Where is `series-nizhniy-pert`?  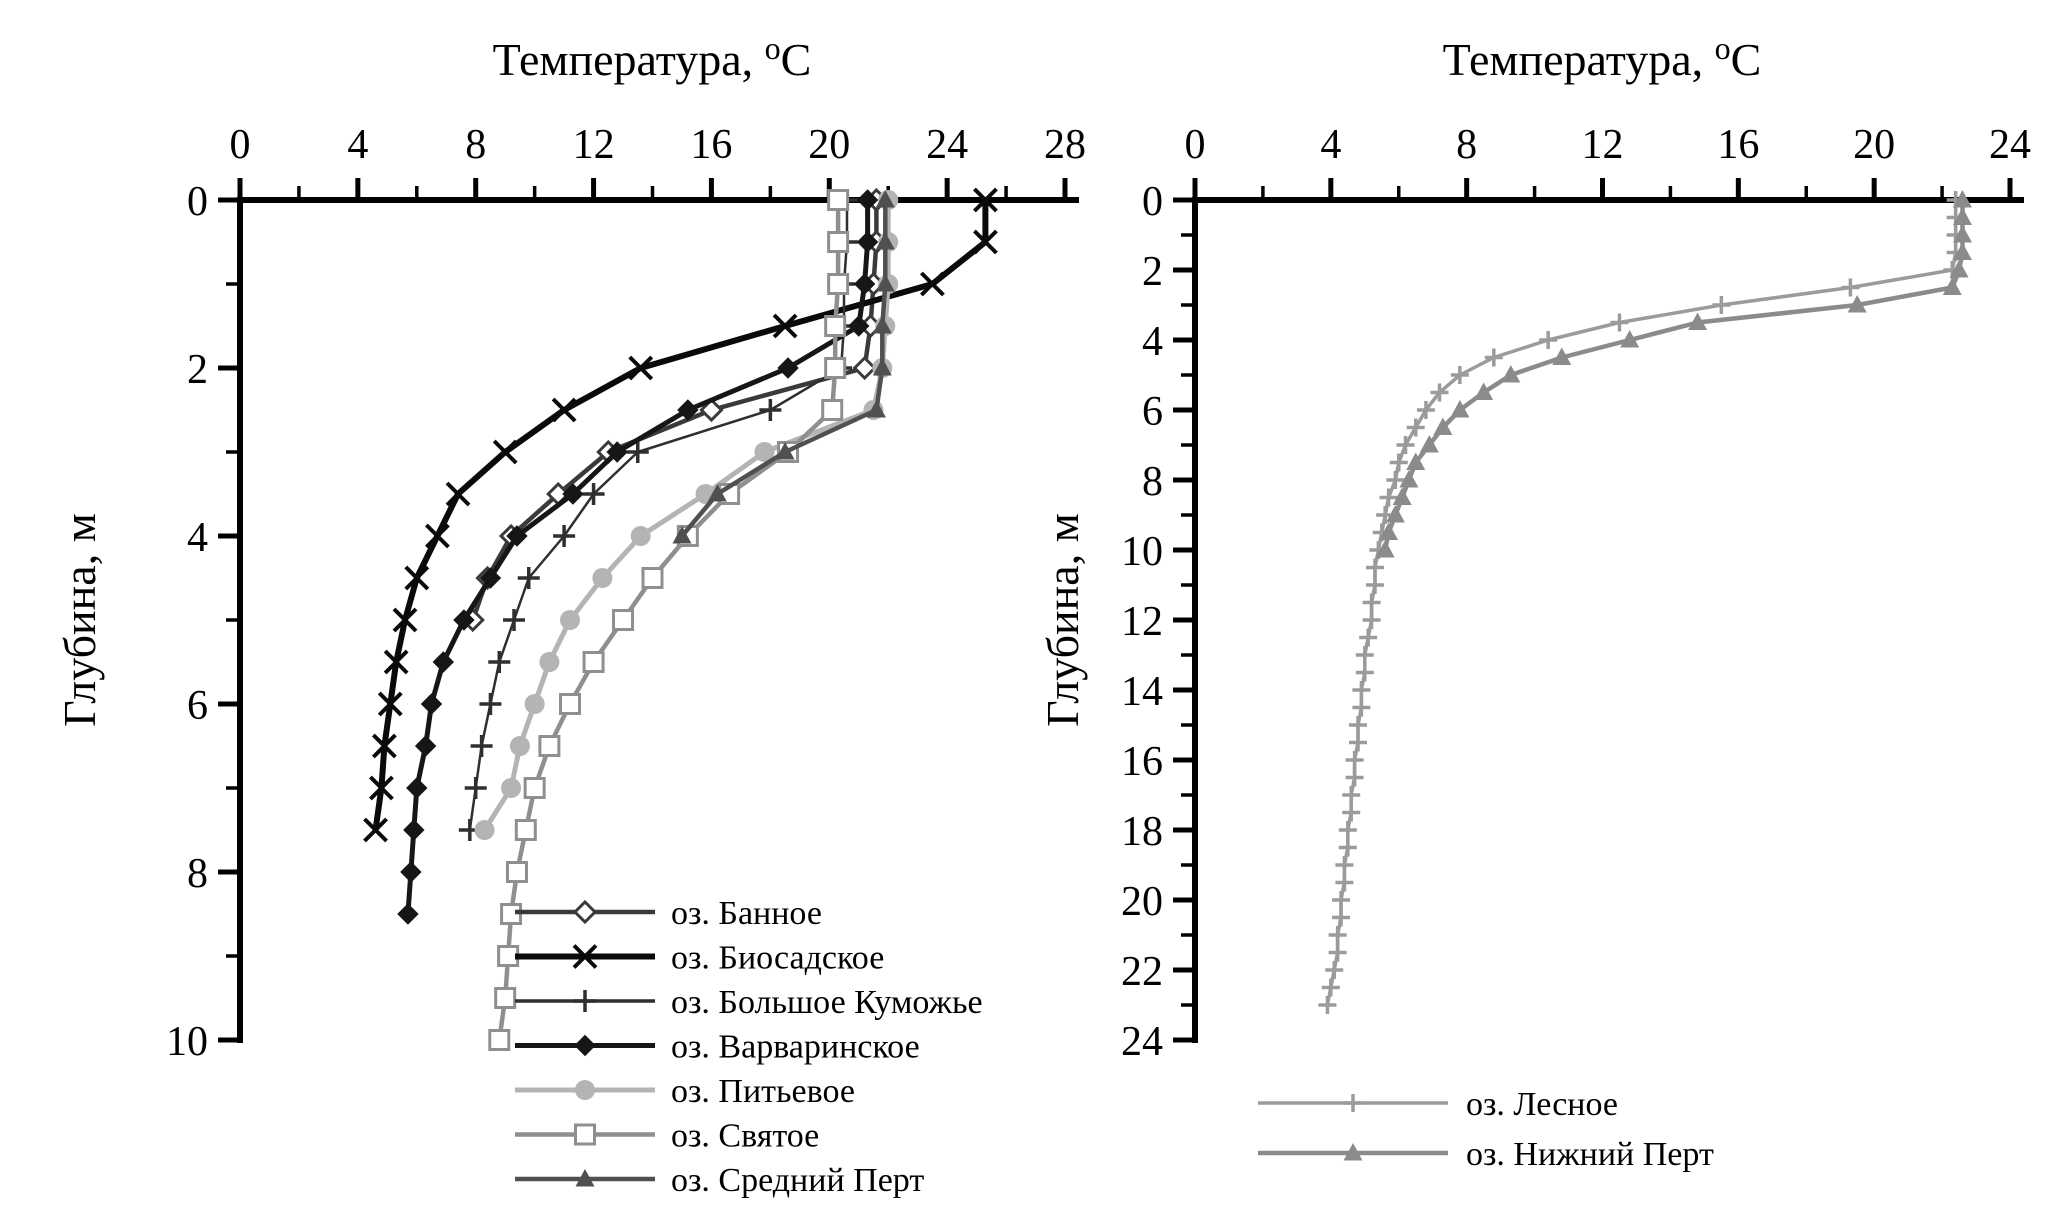
series-nizhniy-pert is located at coordinates (1673, 374).